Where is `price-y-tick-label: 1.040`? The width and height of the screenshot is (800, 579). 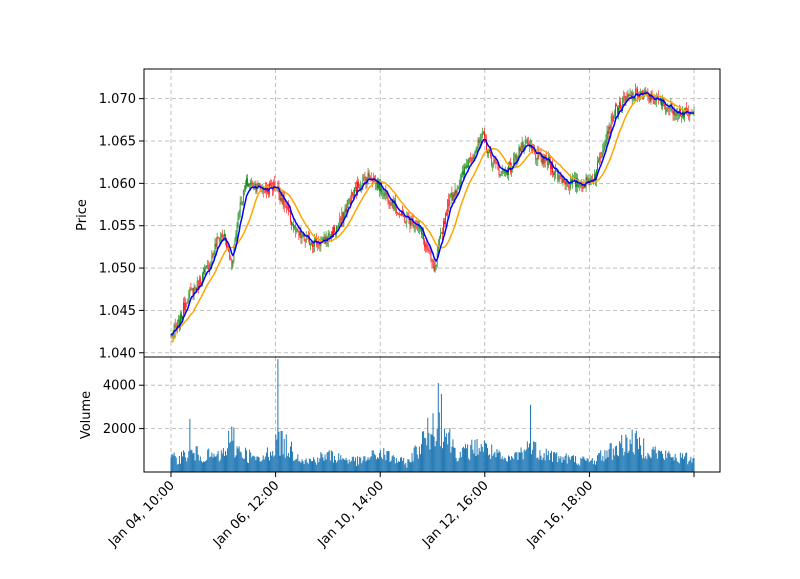
price-y-tick-label: 1.040 is located at coordinates (117, 353).